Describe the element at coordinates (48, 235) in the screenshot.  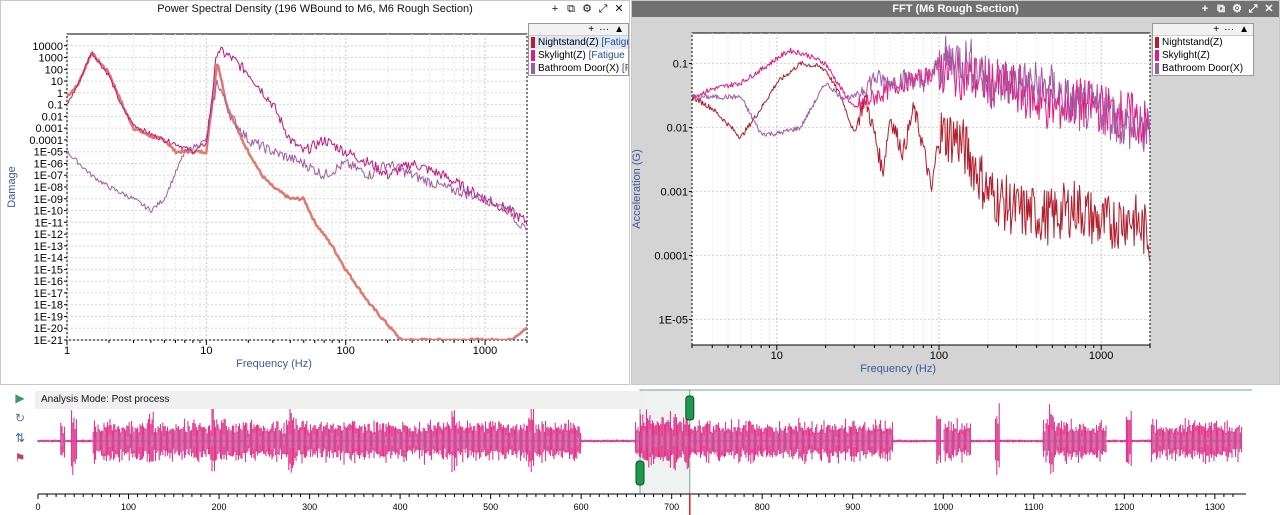
I see `y-tick-label: 1E-12` at that location.